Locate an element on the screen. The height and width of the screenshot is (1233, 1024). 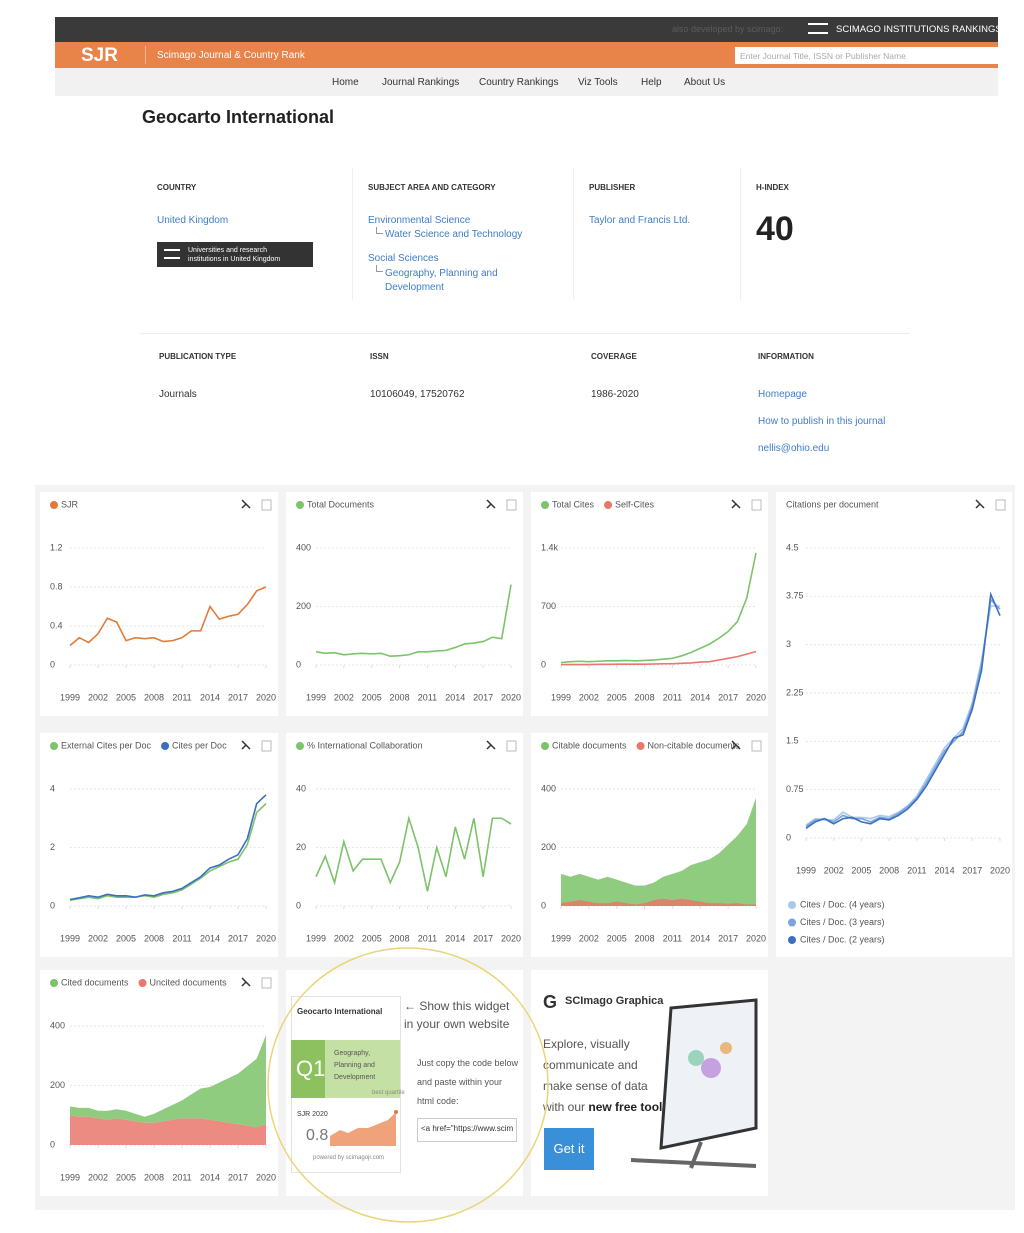
legend-label: Self-Cites is located at coordinates (635, 504).